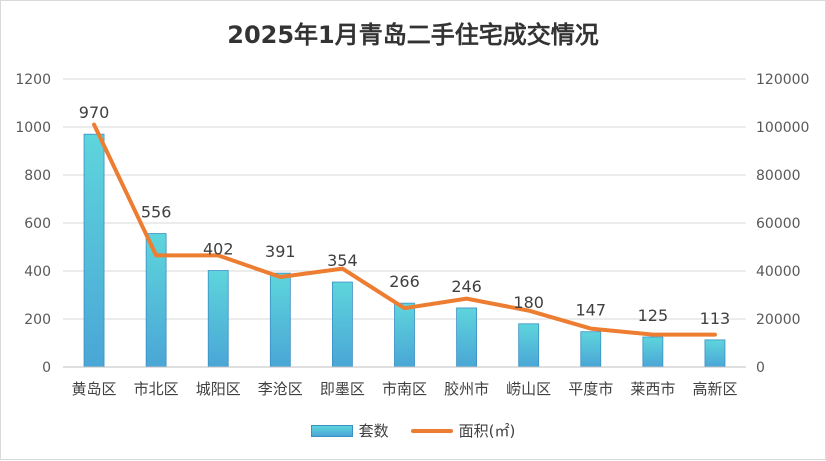 The image size is (826, 461). Describe the element at coordinates (778, 320) in the screenshot. I see `y-right-tick-label: 20000` at that location.